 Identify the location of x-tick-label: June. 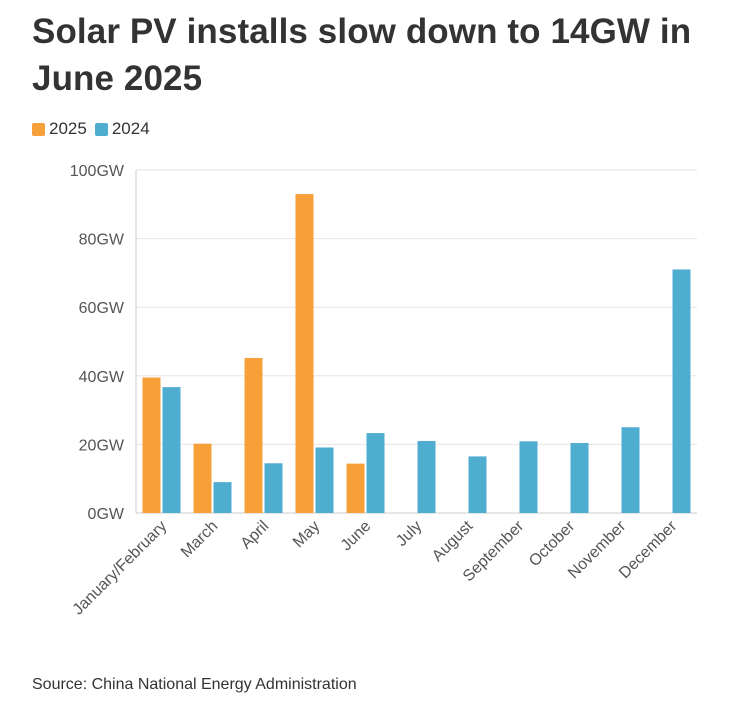
(356, 536).